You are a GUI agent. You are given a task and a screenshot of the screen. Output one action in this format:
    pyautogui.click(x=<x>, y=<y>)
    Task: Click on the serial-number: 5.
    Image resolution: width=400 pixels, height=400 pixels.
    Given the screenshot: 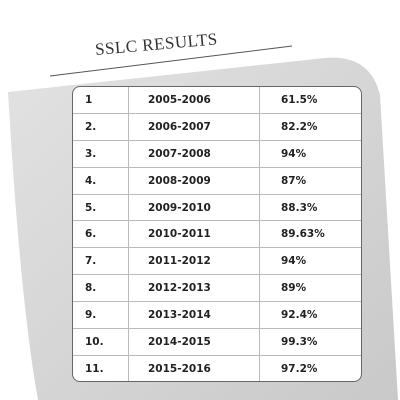 What is the action you would take?
    pyautogui.click(x=91, y=207)
    